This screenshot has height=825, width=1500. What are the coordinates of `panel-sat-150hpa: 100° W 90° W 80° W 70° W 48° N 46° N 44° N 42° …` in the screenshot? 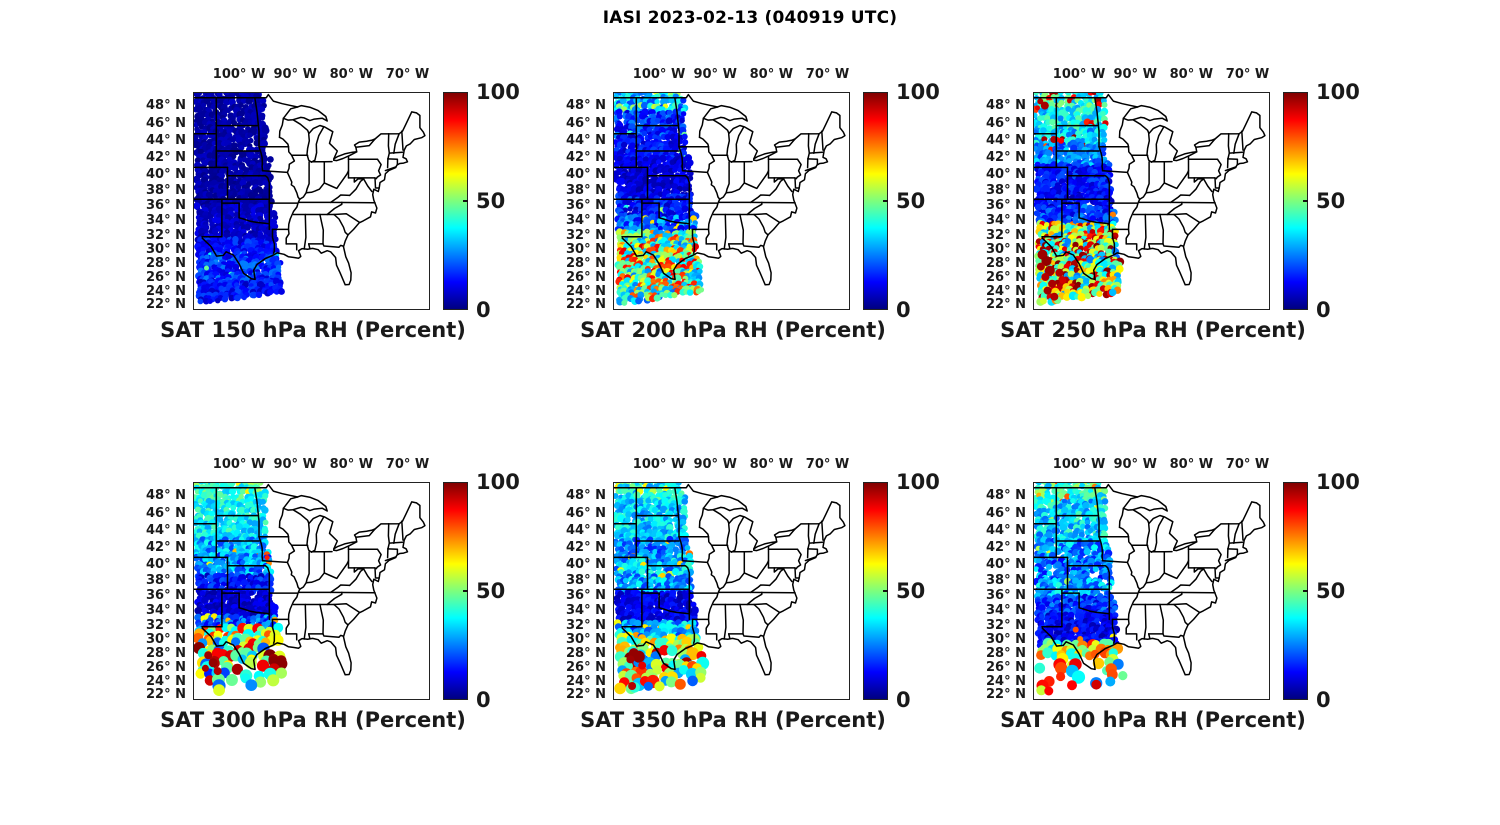 It's located at (333, 204).